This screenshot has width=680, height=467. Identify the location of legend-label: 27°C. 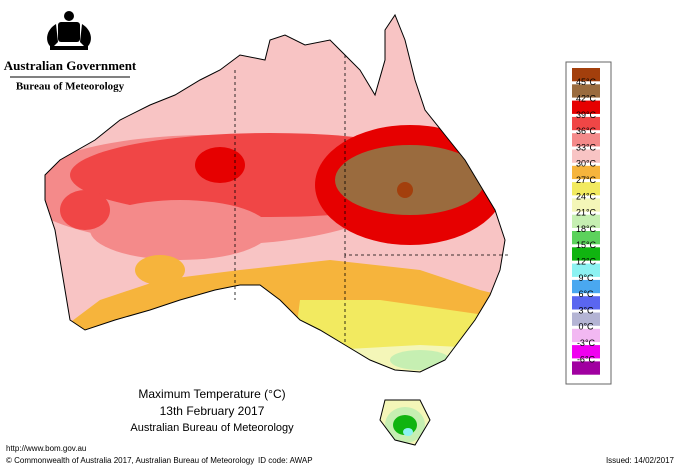
(586, 180).